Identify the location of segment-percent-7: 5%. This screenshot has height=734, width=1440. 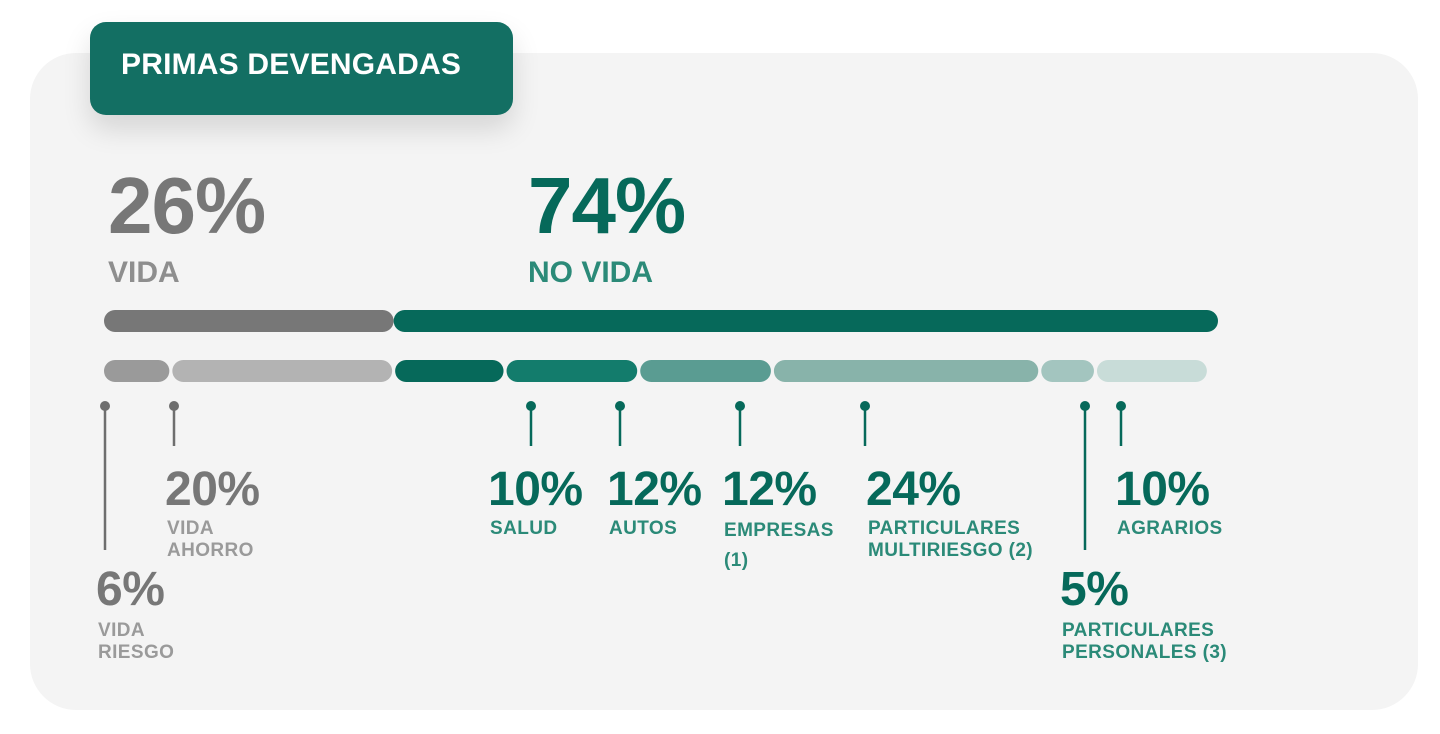
(1094, 589).